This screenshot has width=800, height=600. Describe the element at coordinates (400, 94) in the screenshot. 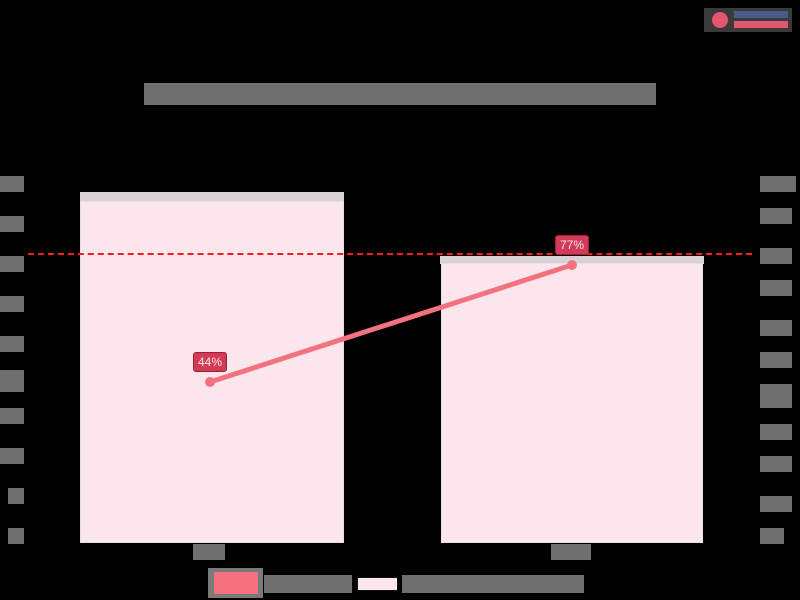

I see `chart-title: [redacted]` at that location.